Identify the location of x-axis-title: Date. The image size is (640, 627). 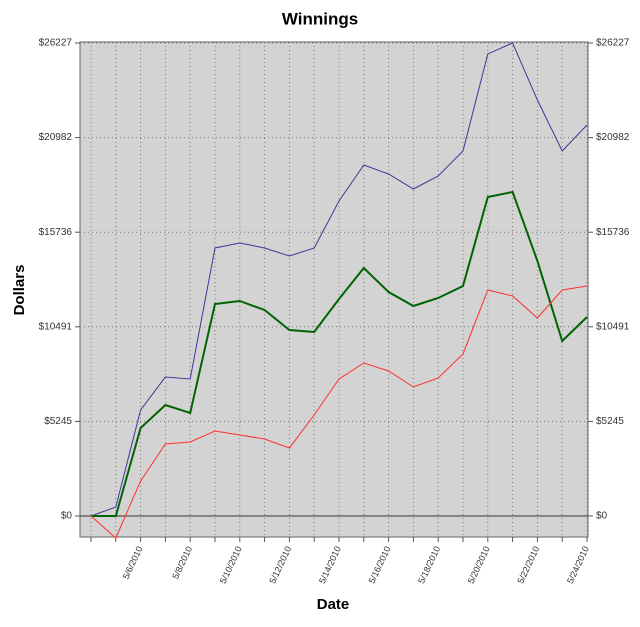
(333, 604).